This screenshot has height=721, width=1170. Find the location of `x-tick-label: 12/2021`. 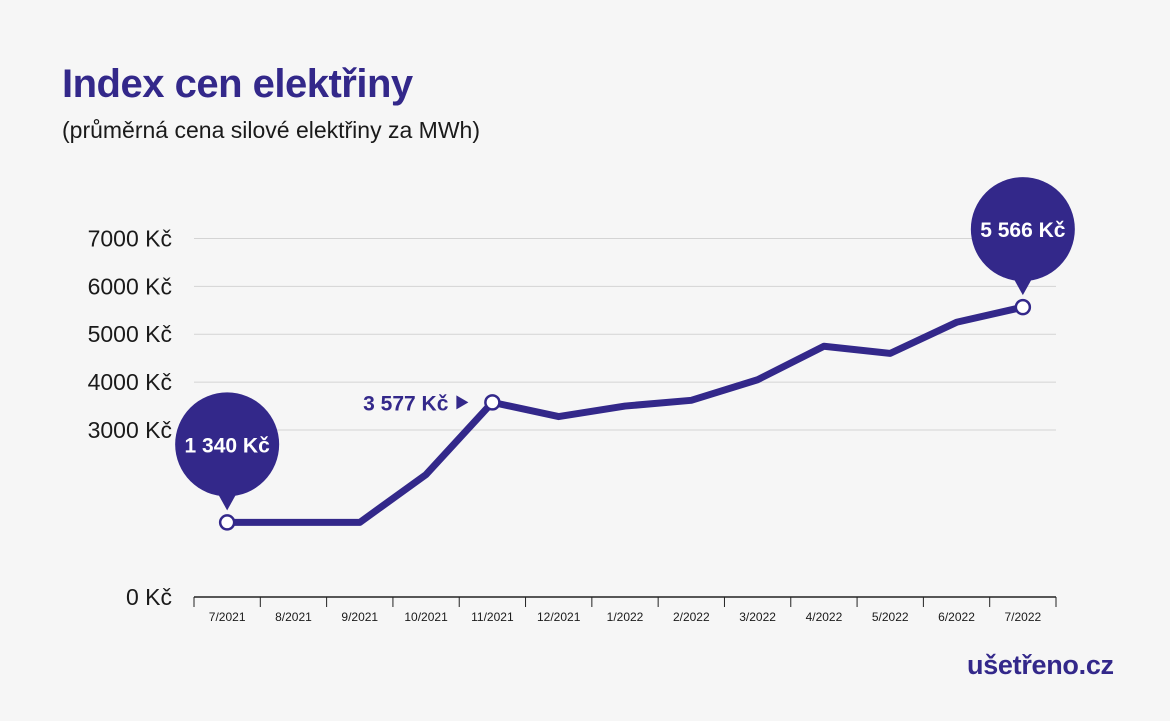

x-tick-label: 12/2021 is located at coordinates (559, 617).